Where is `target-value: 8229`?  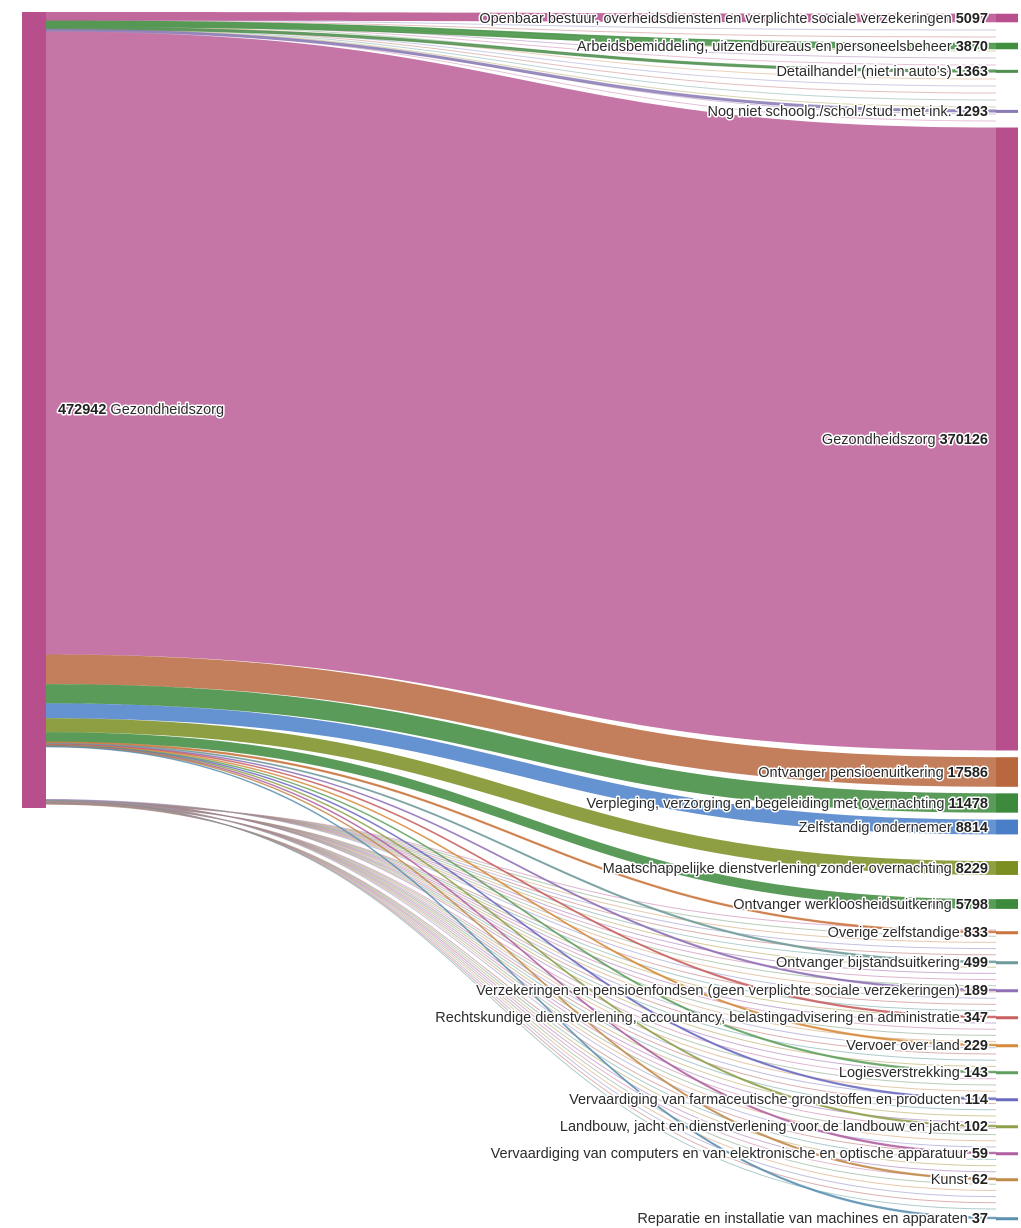
target-value: 8229 is located at coordinates (972, 869).